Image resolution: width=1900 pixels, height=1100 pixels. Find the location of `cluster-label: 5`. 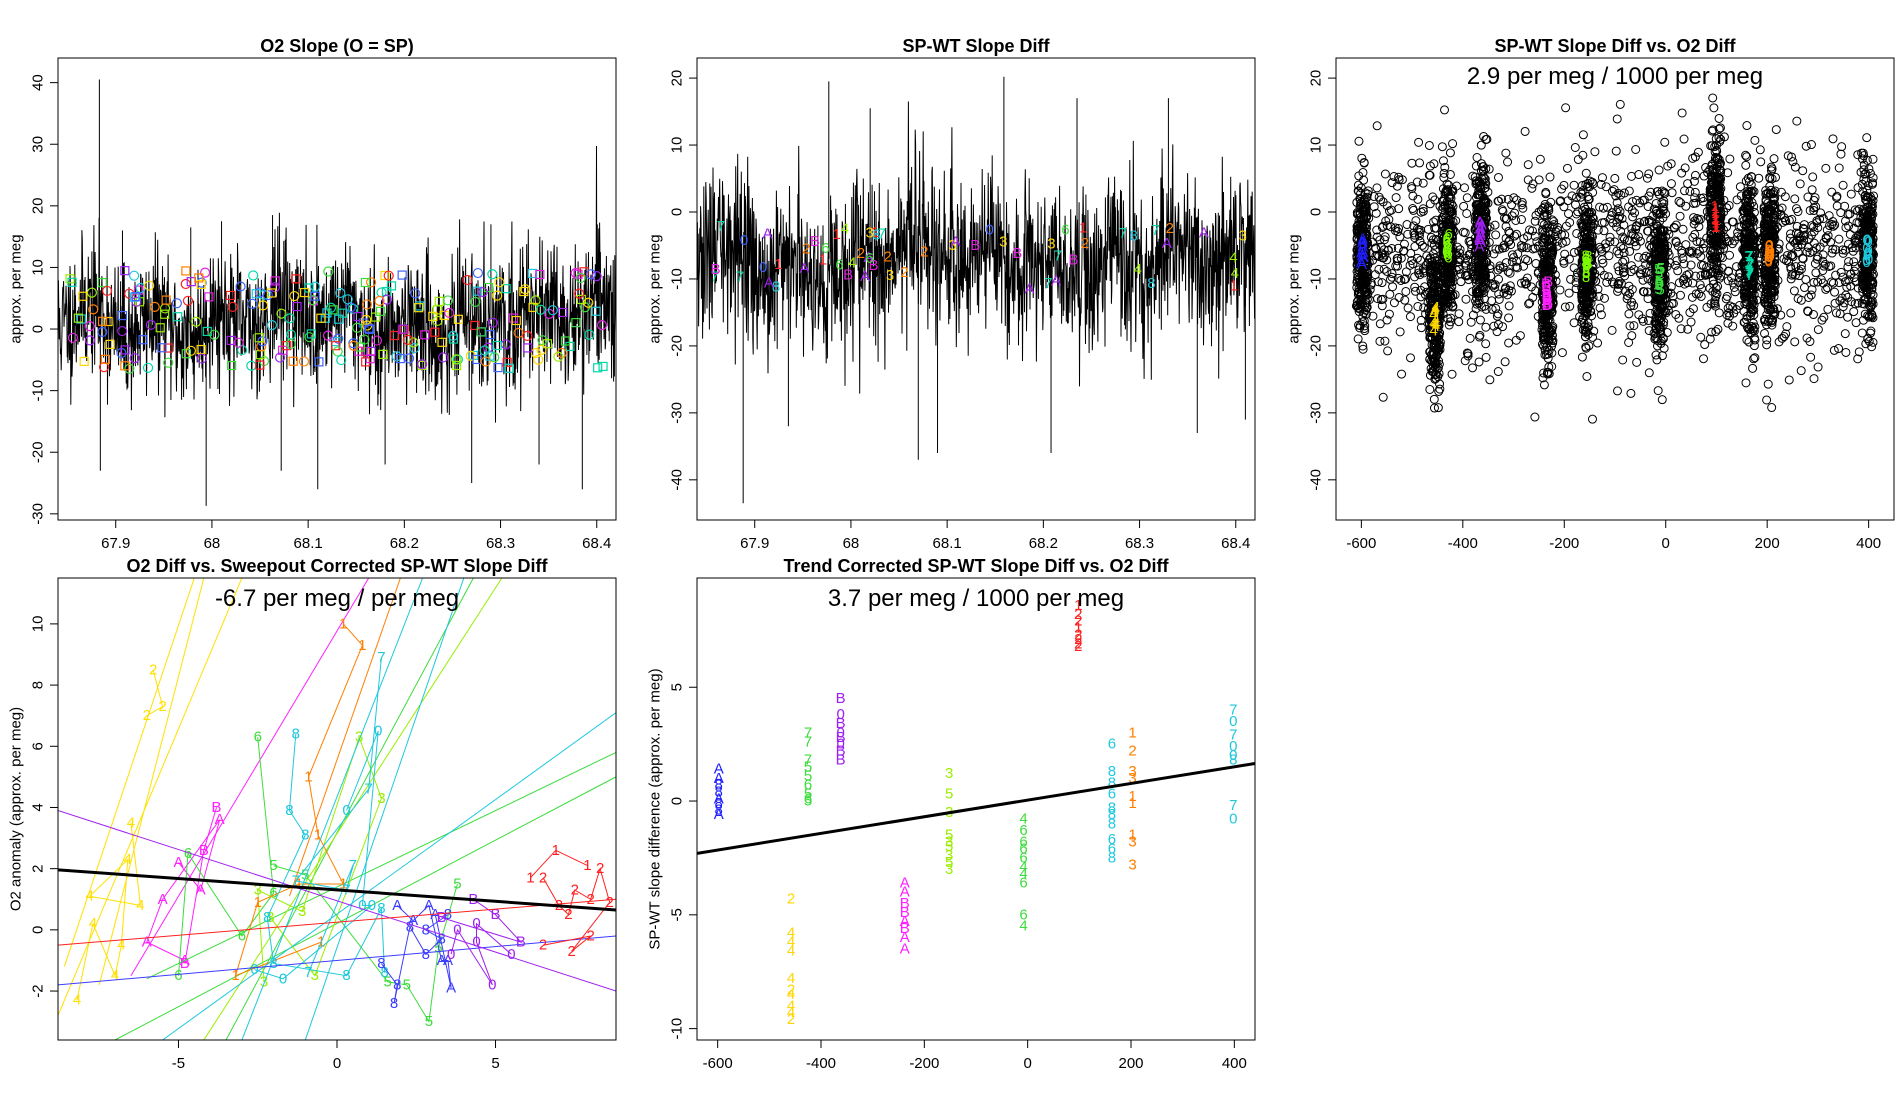

cluster-label: 5 is located at coordinates (1658, 285).